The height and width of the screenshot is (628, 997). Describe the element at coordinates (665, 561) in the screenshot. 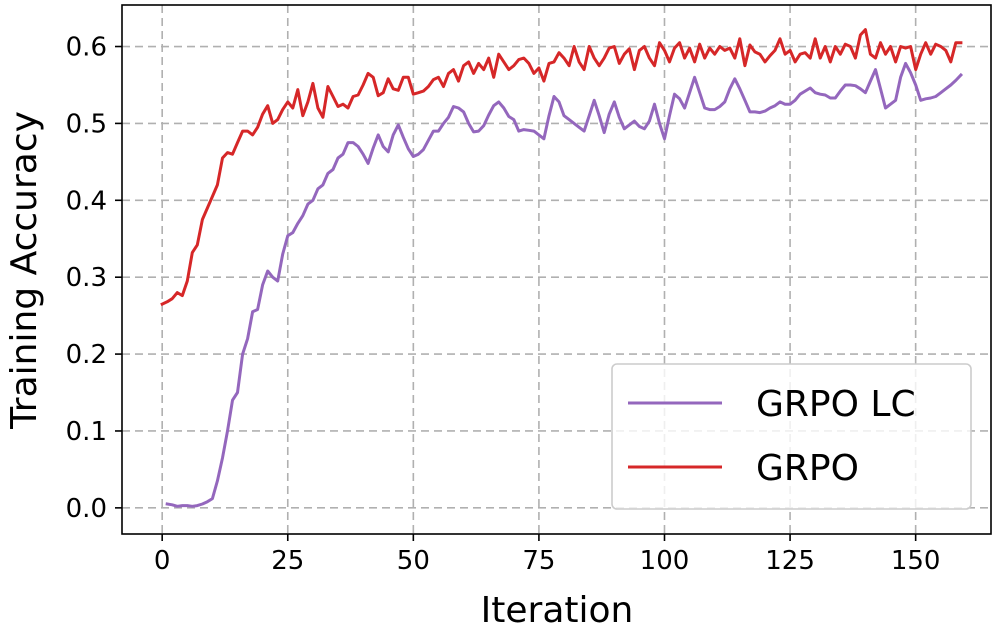

I see `x-tick-label-100: 100` at that location.